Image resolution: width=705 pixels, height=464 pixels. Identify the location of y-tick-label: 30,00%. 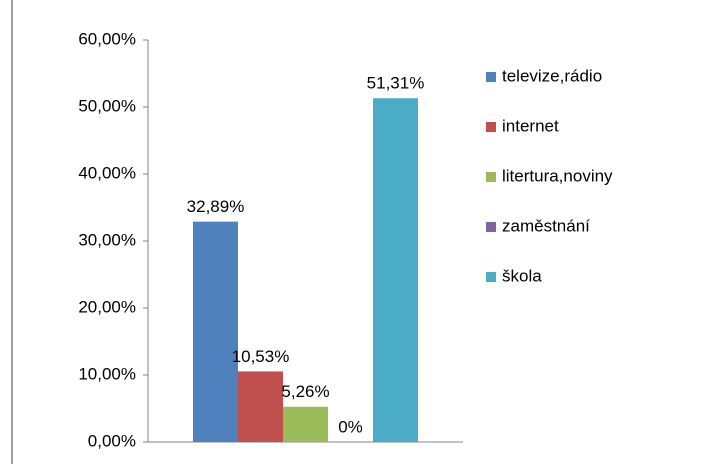
(107, 239).